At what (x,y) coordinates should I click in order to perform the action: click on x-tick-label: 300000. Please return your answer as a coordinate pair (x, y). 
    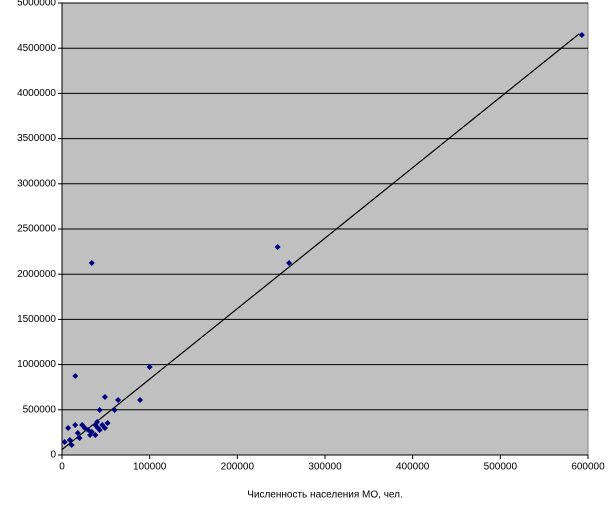
    Looking at the image, I should click on (325, 467).